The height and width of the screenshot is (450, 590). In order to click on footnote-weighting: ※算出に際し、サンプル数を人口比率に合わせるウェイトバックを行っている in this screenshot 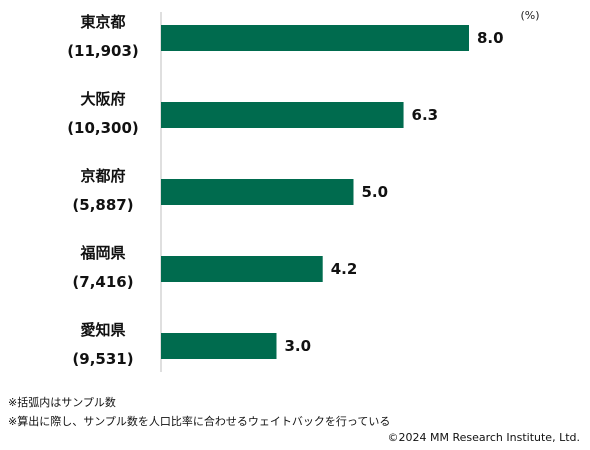, I will do `click(199, 421)`.